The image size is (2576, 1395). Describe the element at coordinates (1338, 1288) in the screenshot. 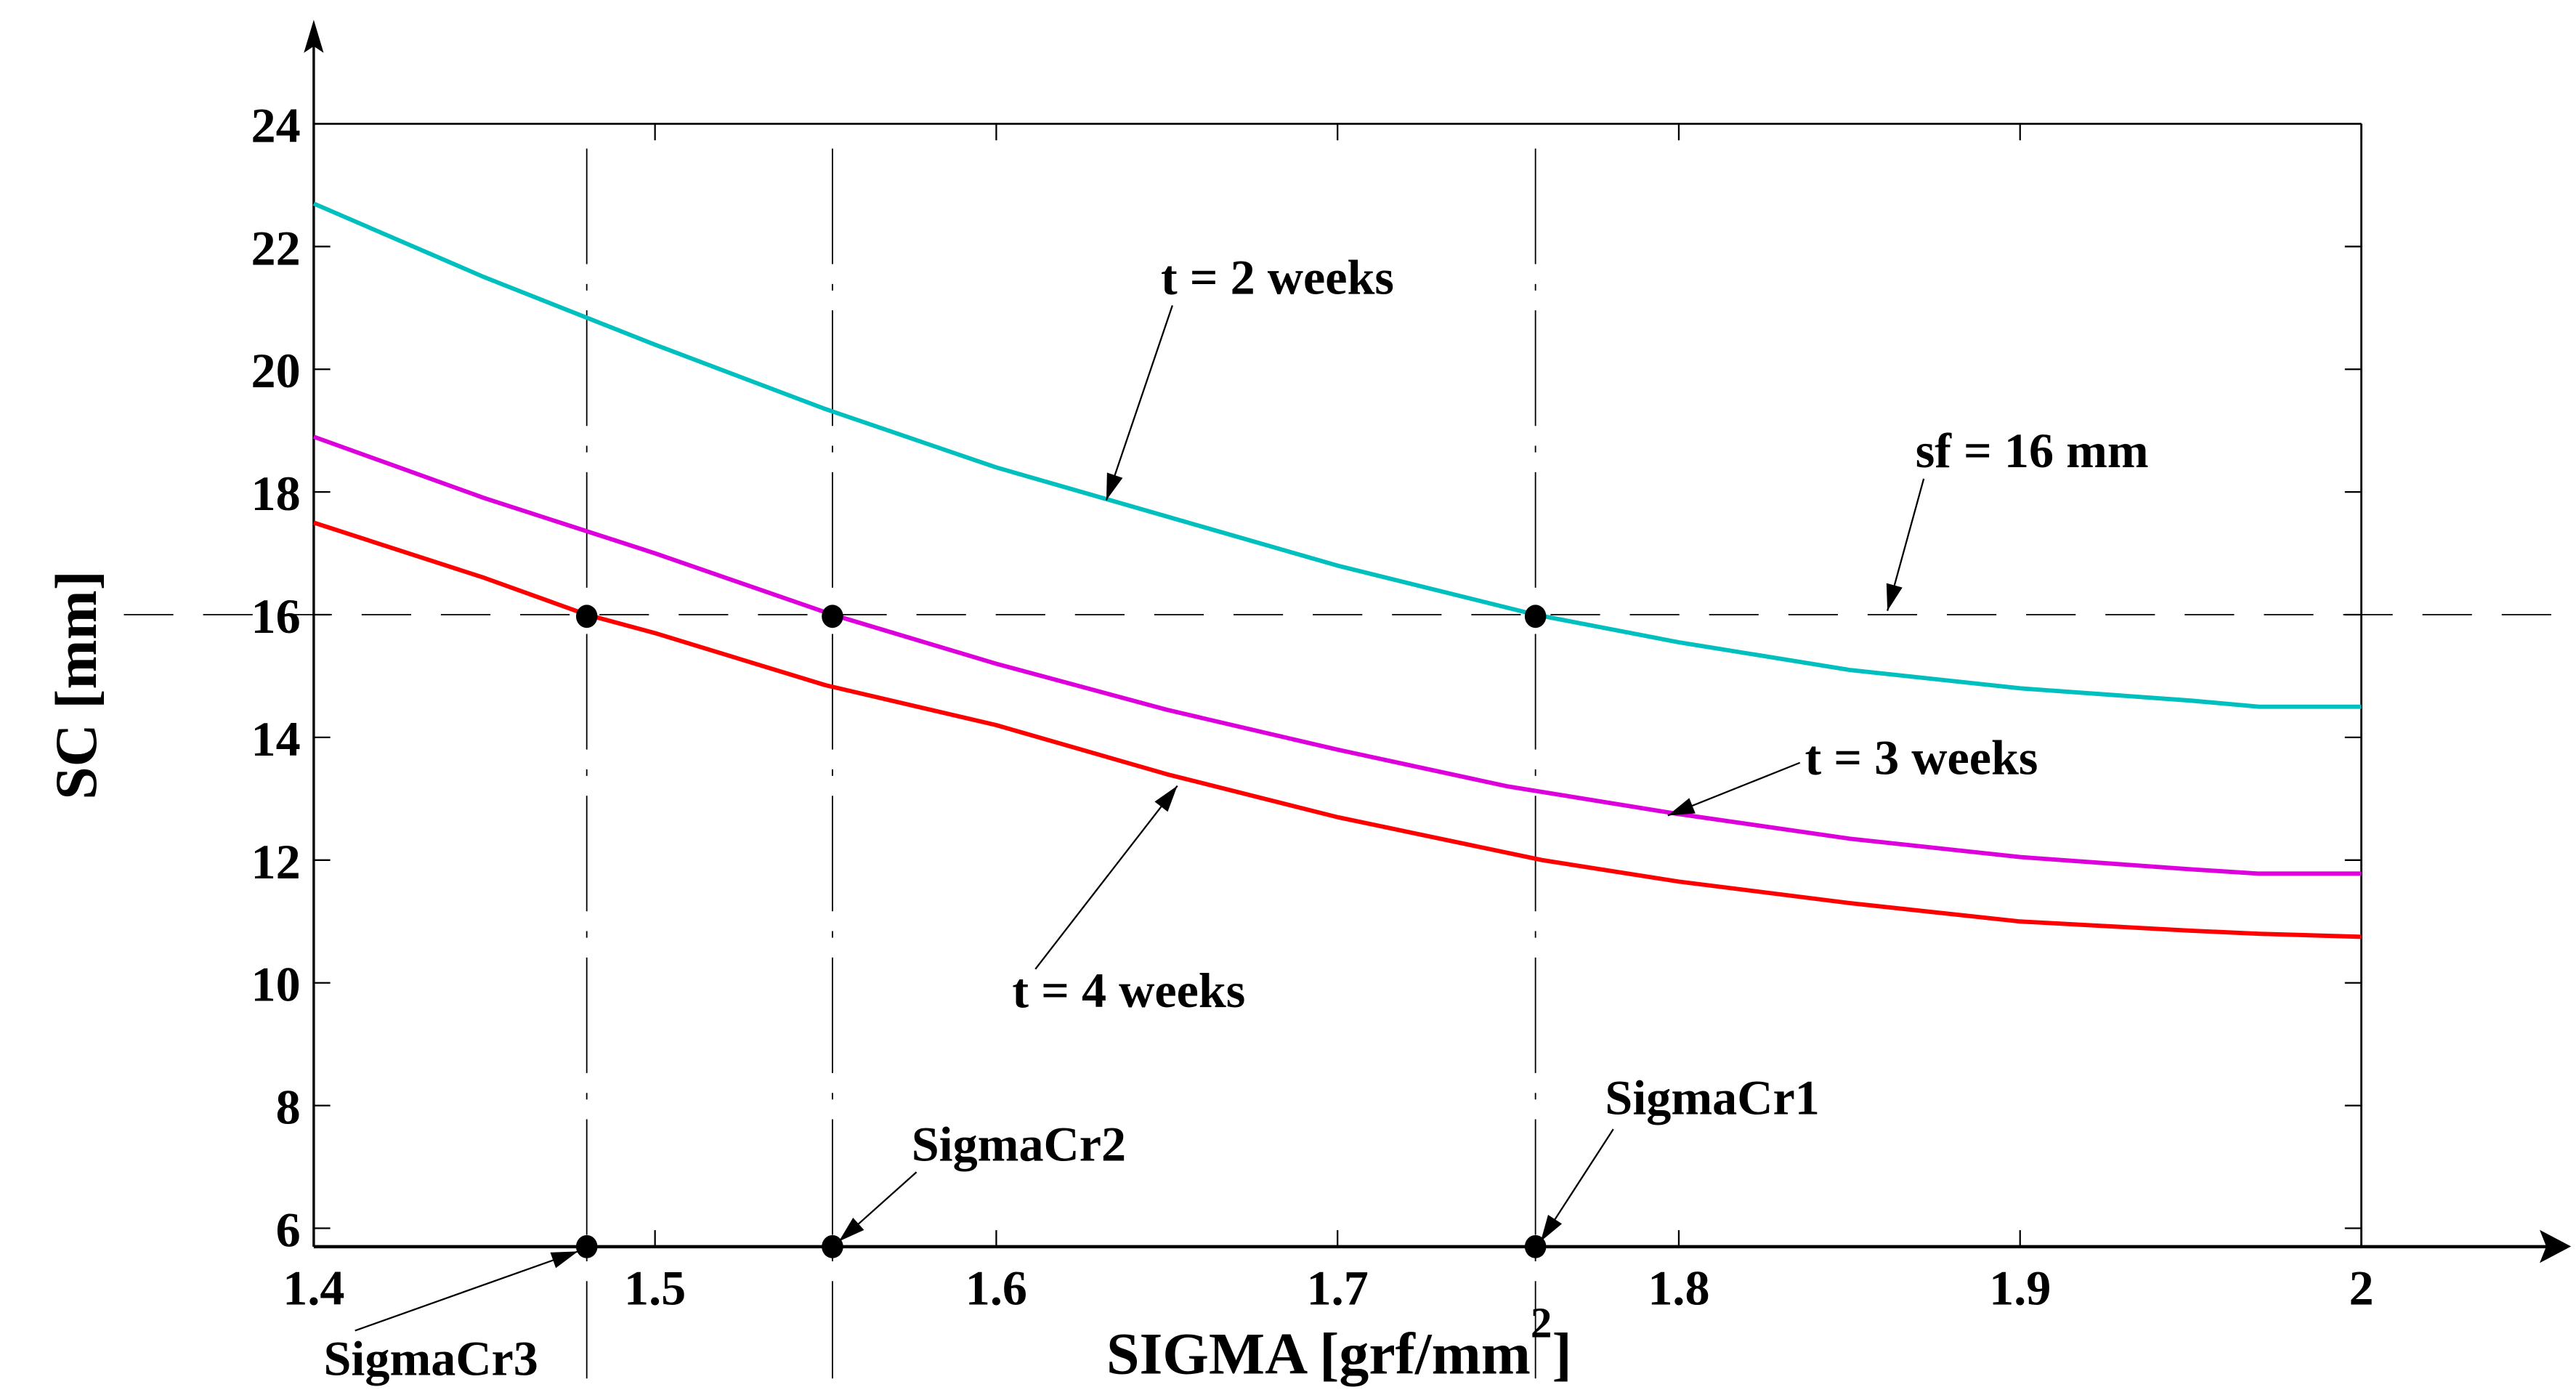

I see `x-tick-label: 1.7` at that location.